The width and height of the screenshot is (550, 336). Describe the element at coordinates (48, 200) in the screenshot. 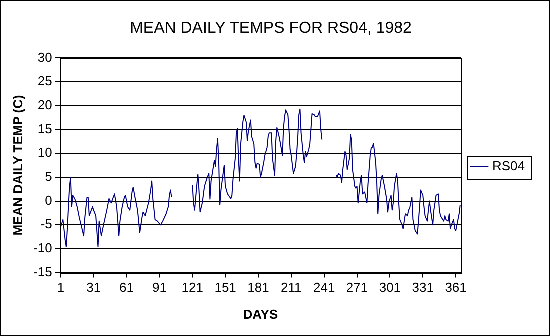

I see `y-tick-label: 0` at that location.